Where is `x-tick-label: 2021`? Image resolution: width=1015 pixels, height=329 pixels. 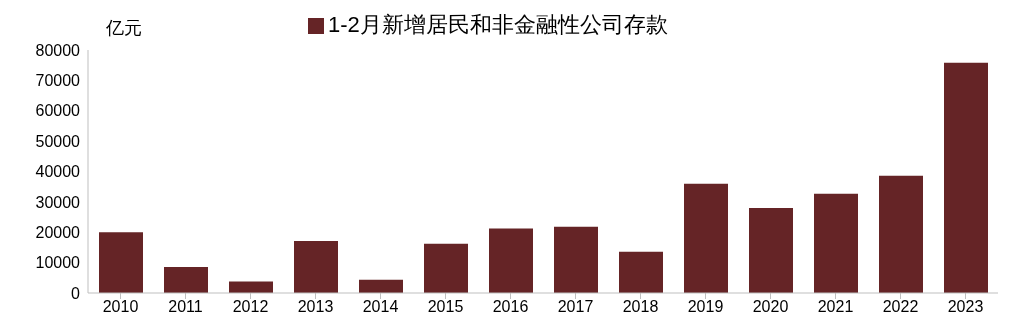 x-tick-label: 2021 is located at coordinates (835, 307).